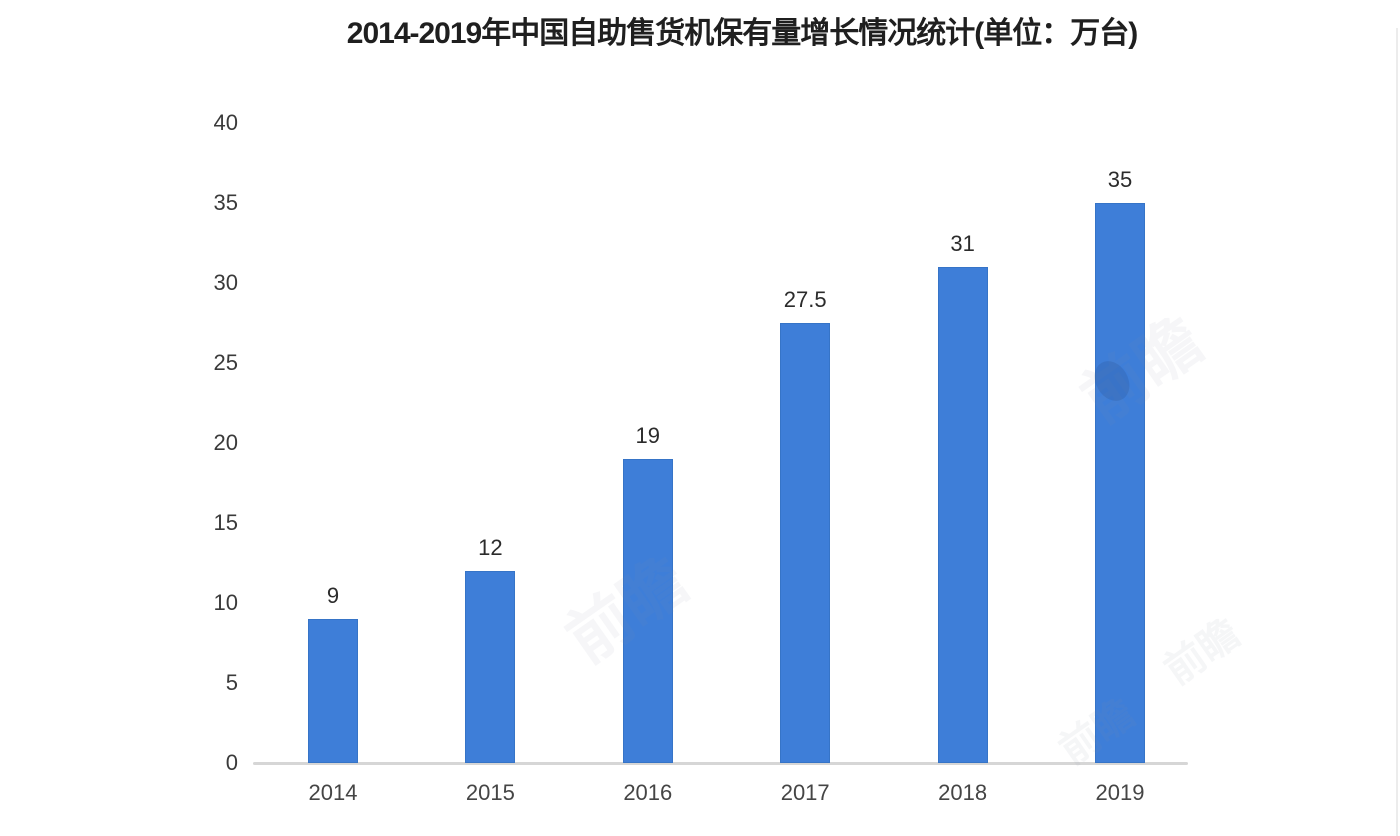 This screenshot has width=1400, height=836. Describe the element at coordinates (1120, 792) in the screenshot. I see `x-axis-tick-label: 2019` at that location.